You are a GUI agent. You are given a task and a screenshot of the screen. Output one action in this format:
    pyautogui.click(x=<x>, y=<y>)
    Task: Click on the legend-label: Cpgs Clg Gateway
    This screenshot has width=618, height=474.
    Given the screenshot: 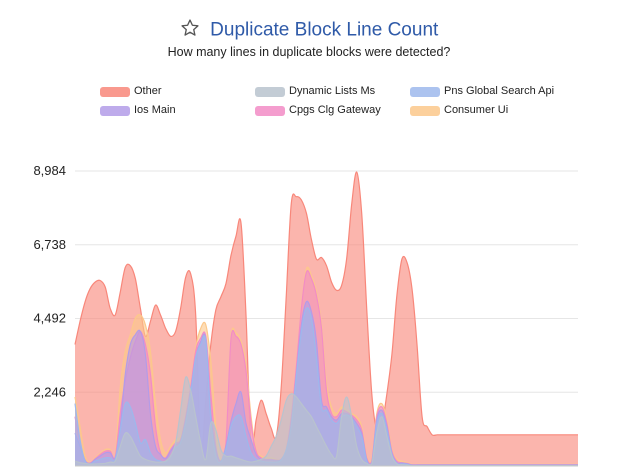 What is the action you would take?
    pyautogui.click(x=335, y=110)
    